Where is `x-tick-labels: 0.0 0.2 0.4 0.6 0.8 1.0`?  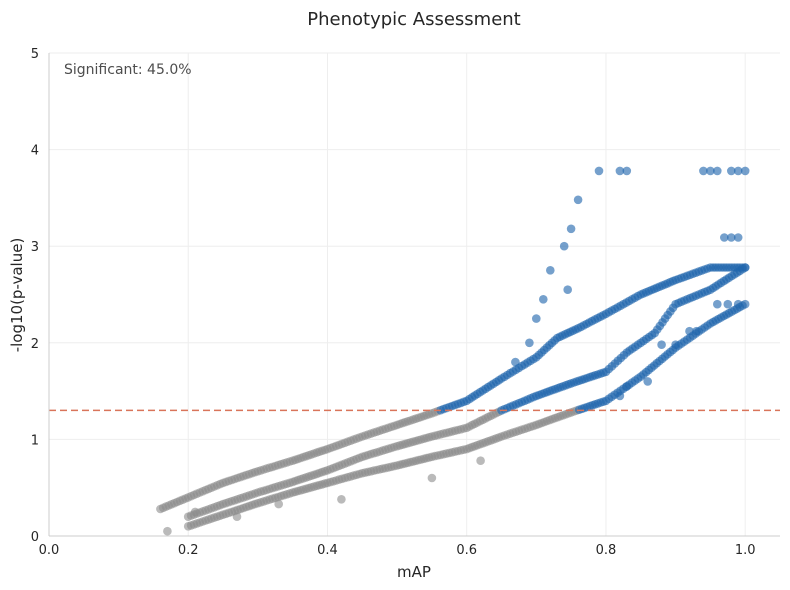
x-tick-labels: 0.0 0.2 0.4 0.6 0.8 1.0 is located at coordinates (397, 550).